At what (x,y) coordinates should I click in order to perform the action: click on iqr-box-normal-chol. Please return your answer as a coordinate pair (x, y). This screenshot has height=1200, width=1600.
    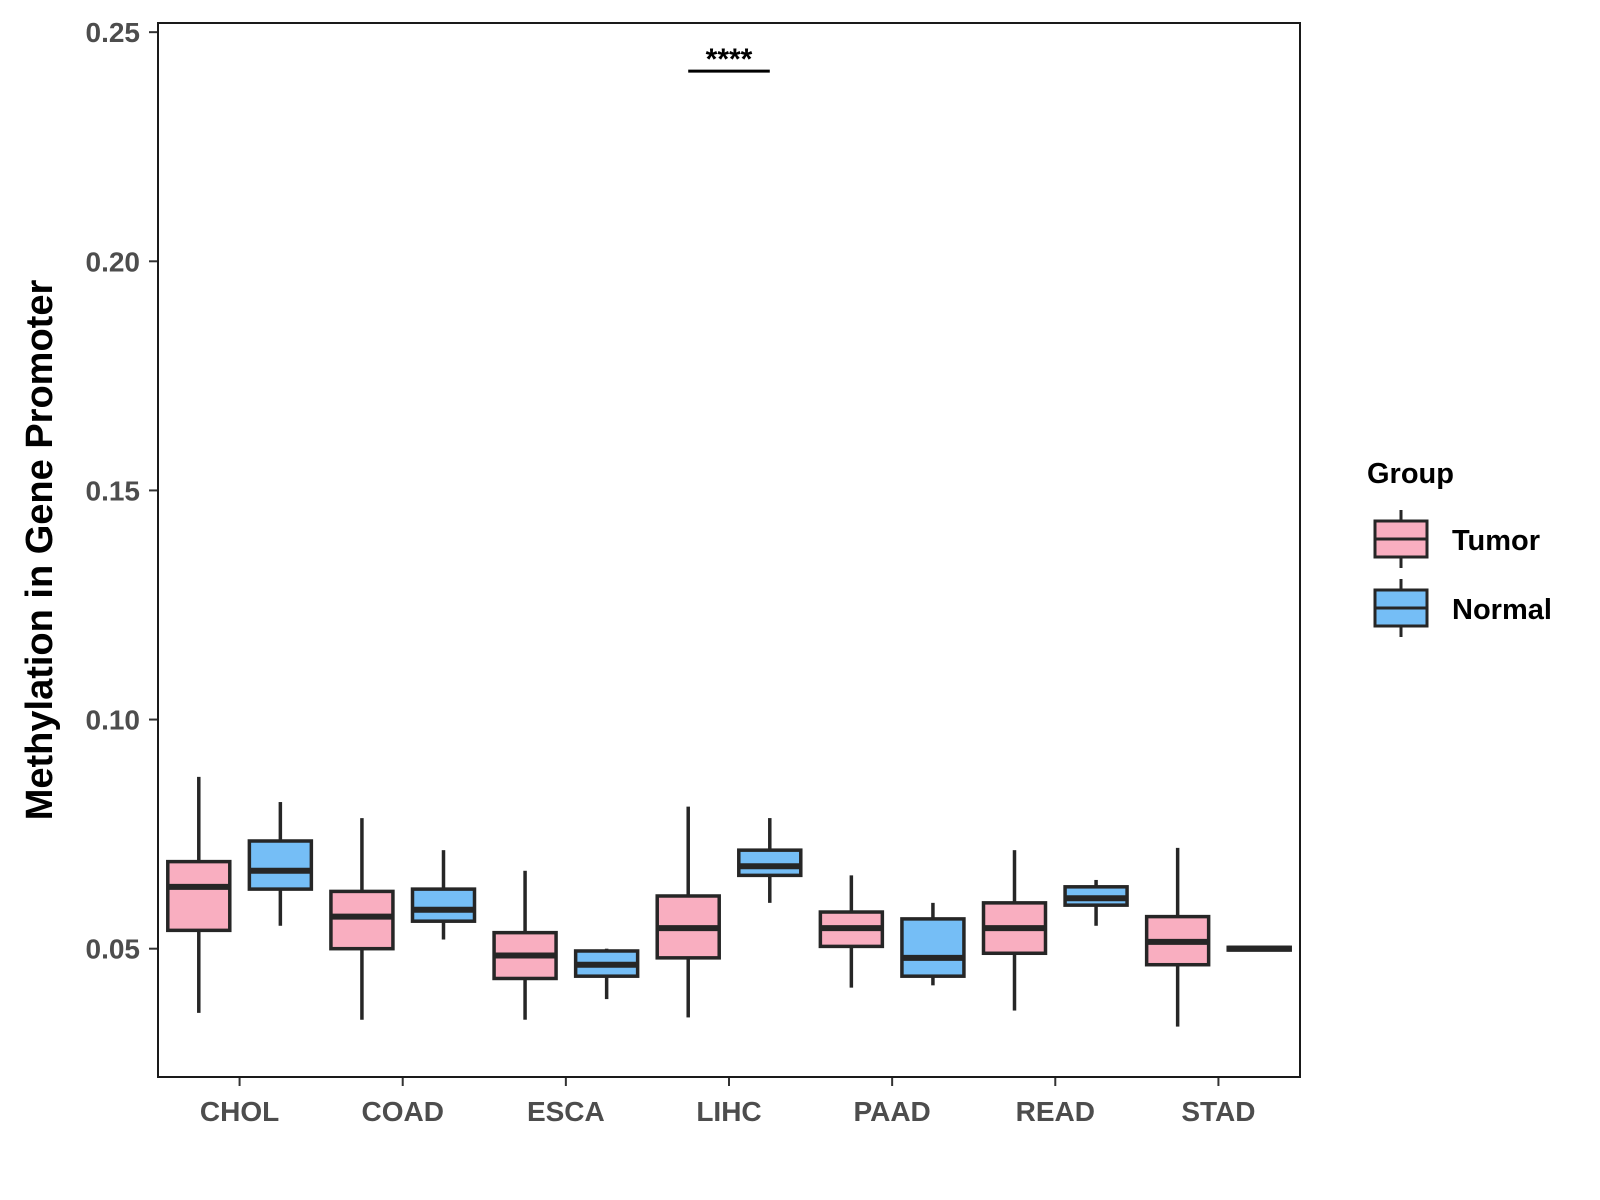
    Looking at the image, I should click on (280, 865).